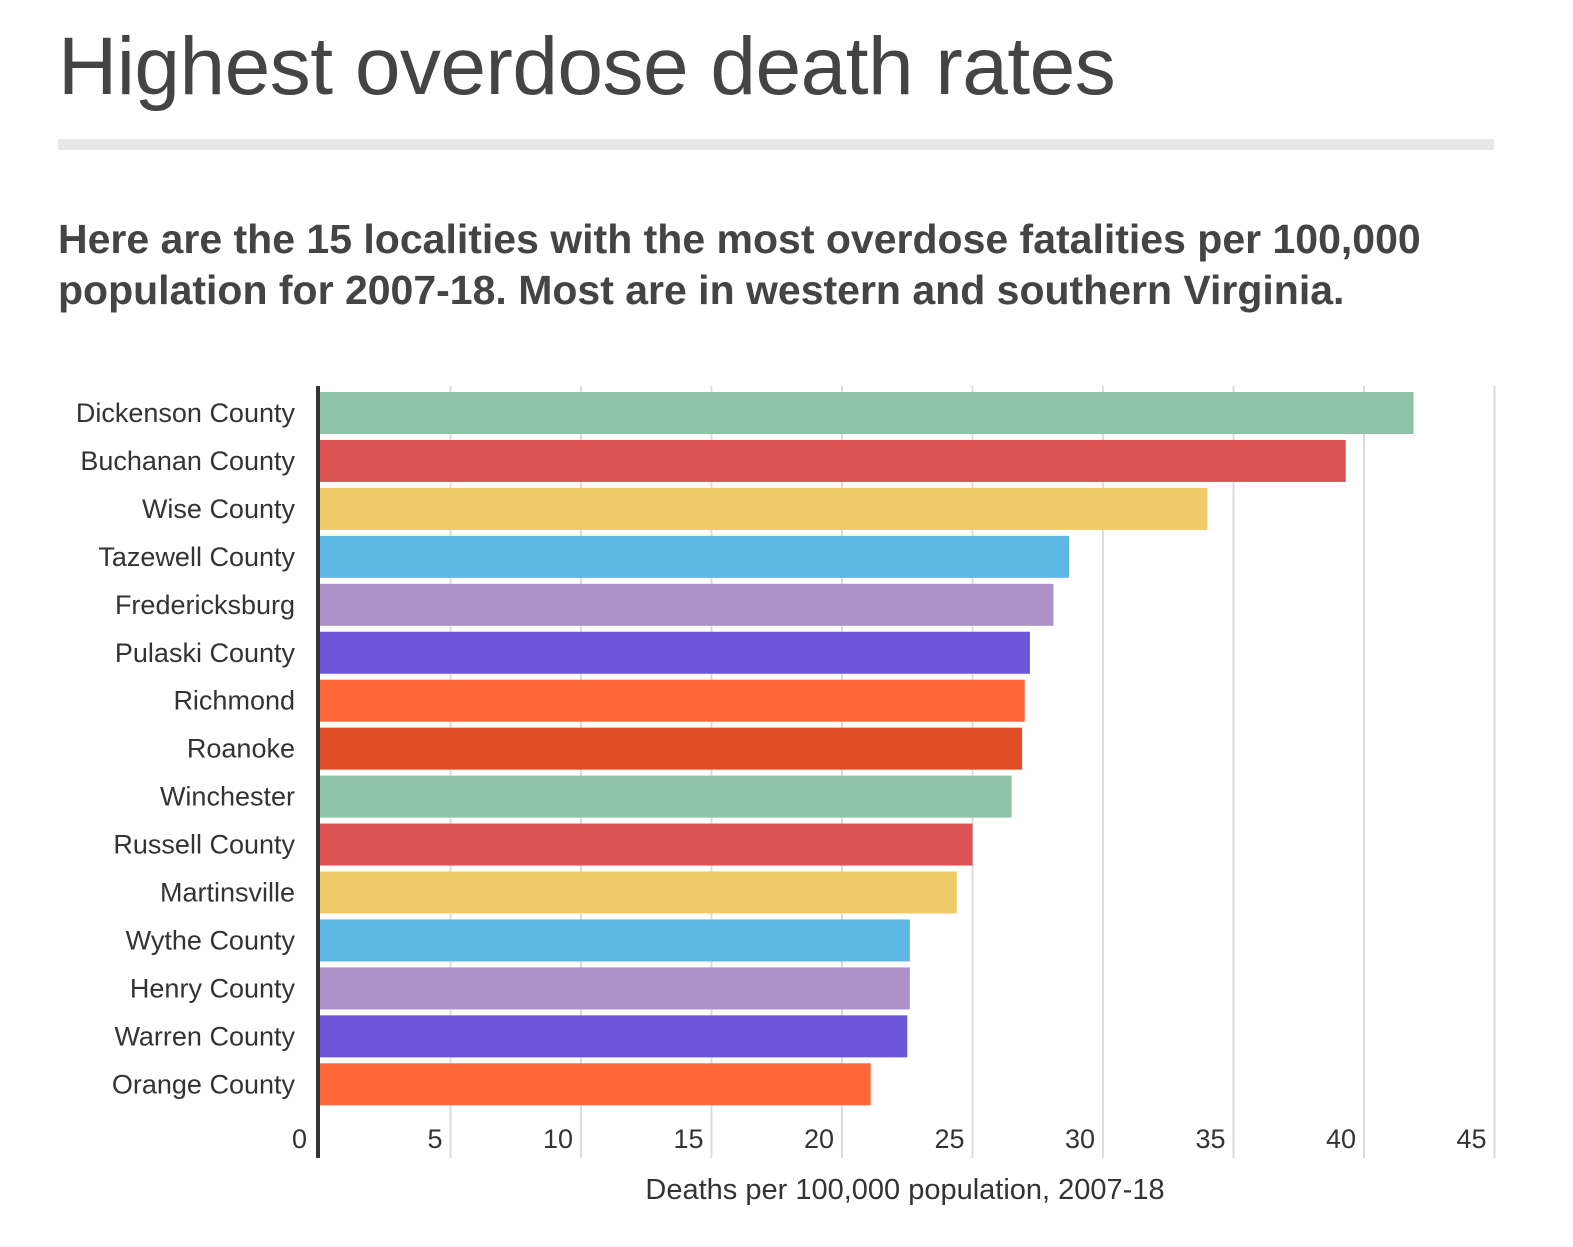  Describe the element at coordinates (234, 701) in the screenshot. I see `category-label: Richmond` at that location.